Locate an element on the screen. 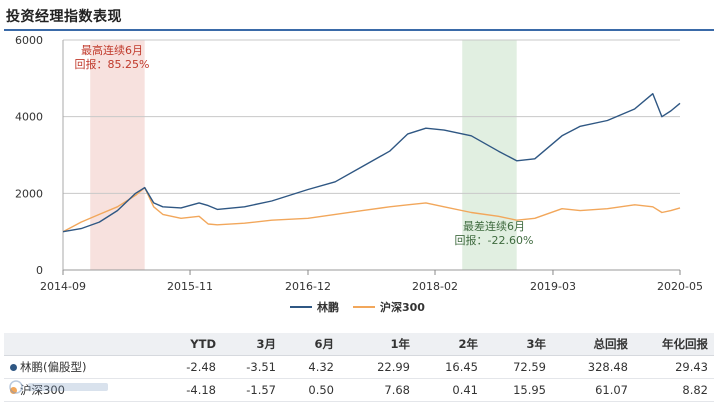 This screenshot has width=720, height=403. cell-annual: 29.43 is located at coordinates (674, 367).